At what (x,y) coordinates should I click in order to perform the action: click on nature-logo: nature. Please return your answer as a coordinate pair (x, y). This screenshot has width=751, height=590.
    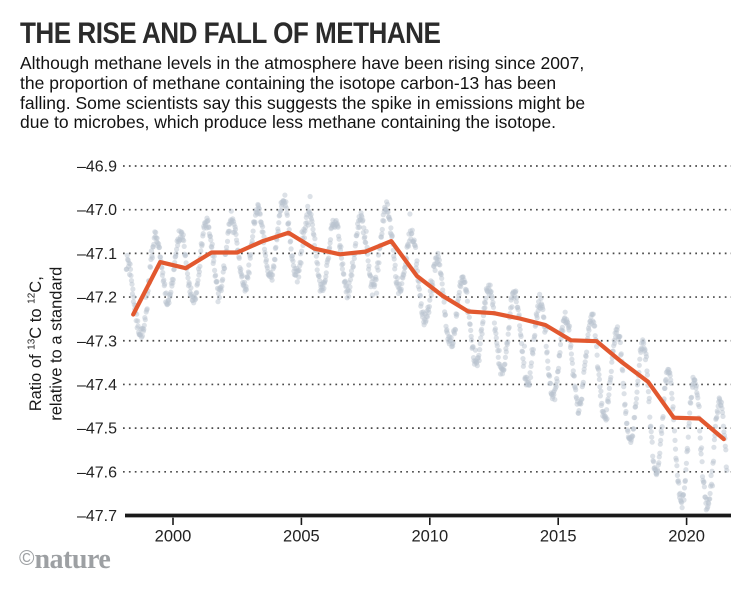
    Looking at the image, I should click on (72, 559).